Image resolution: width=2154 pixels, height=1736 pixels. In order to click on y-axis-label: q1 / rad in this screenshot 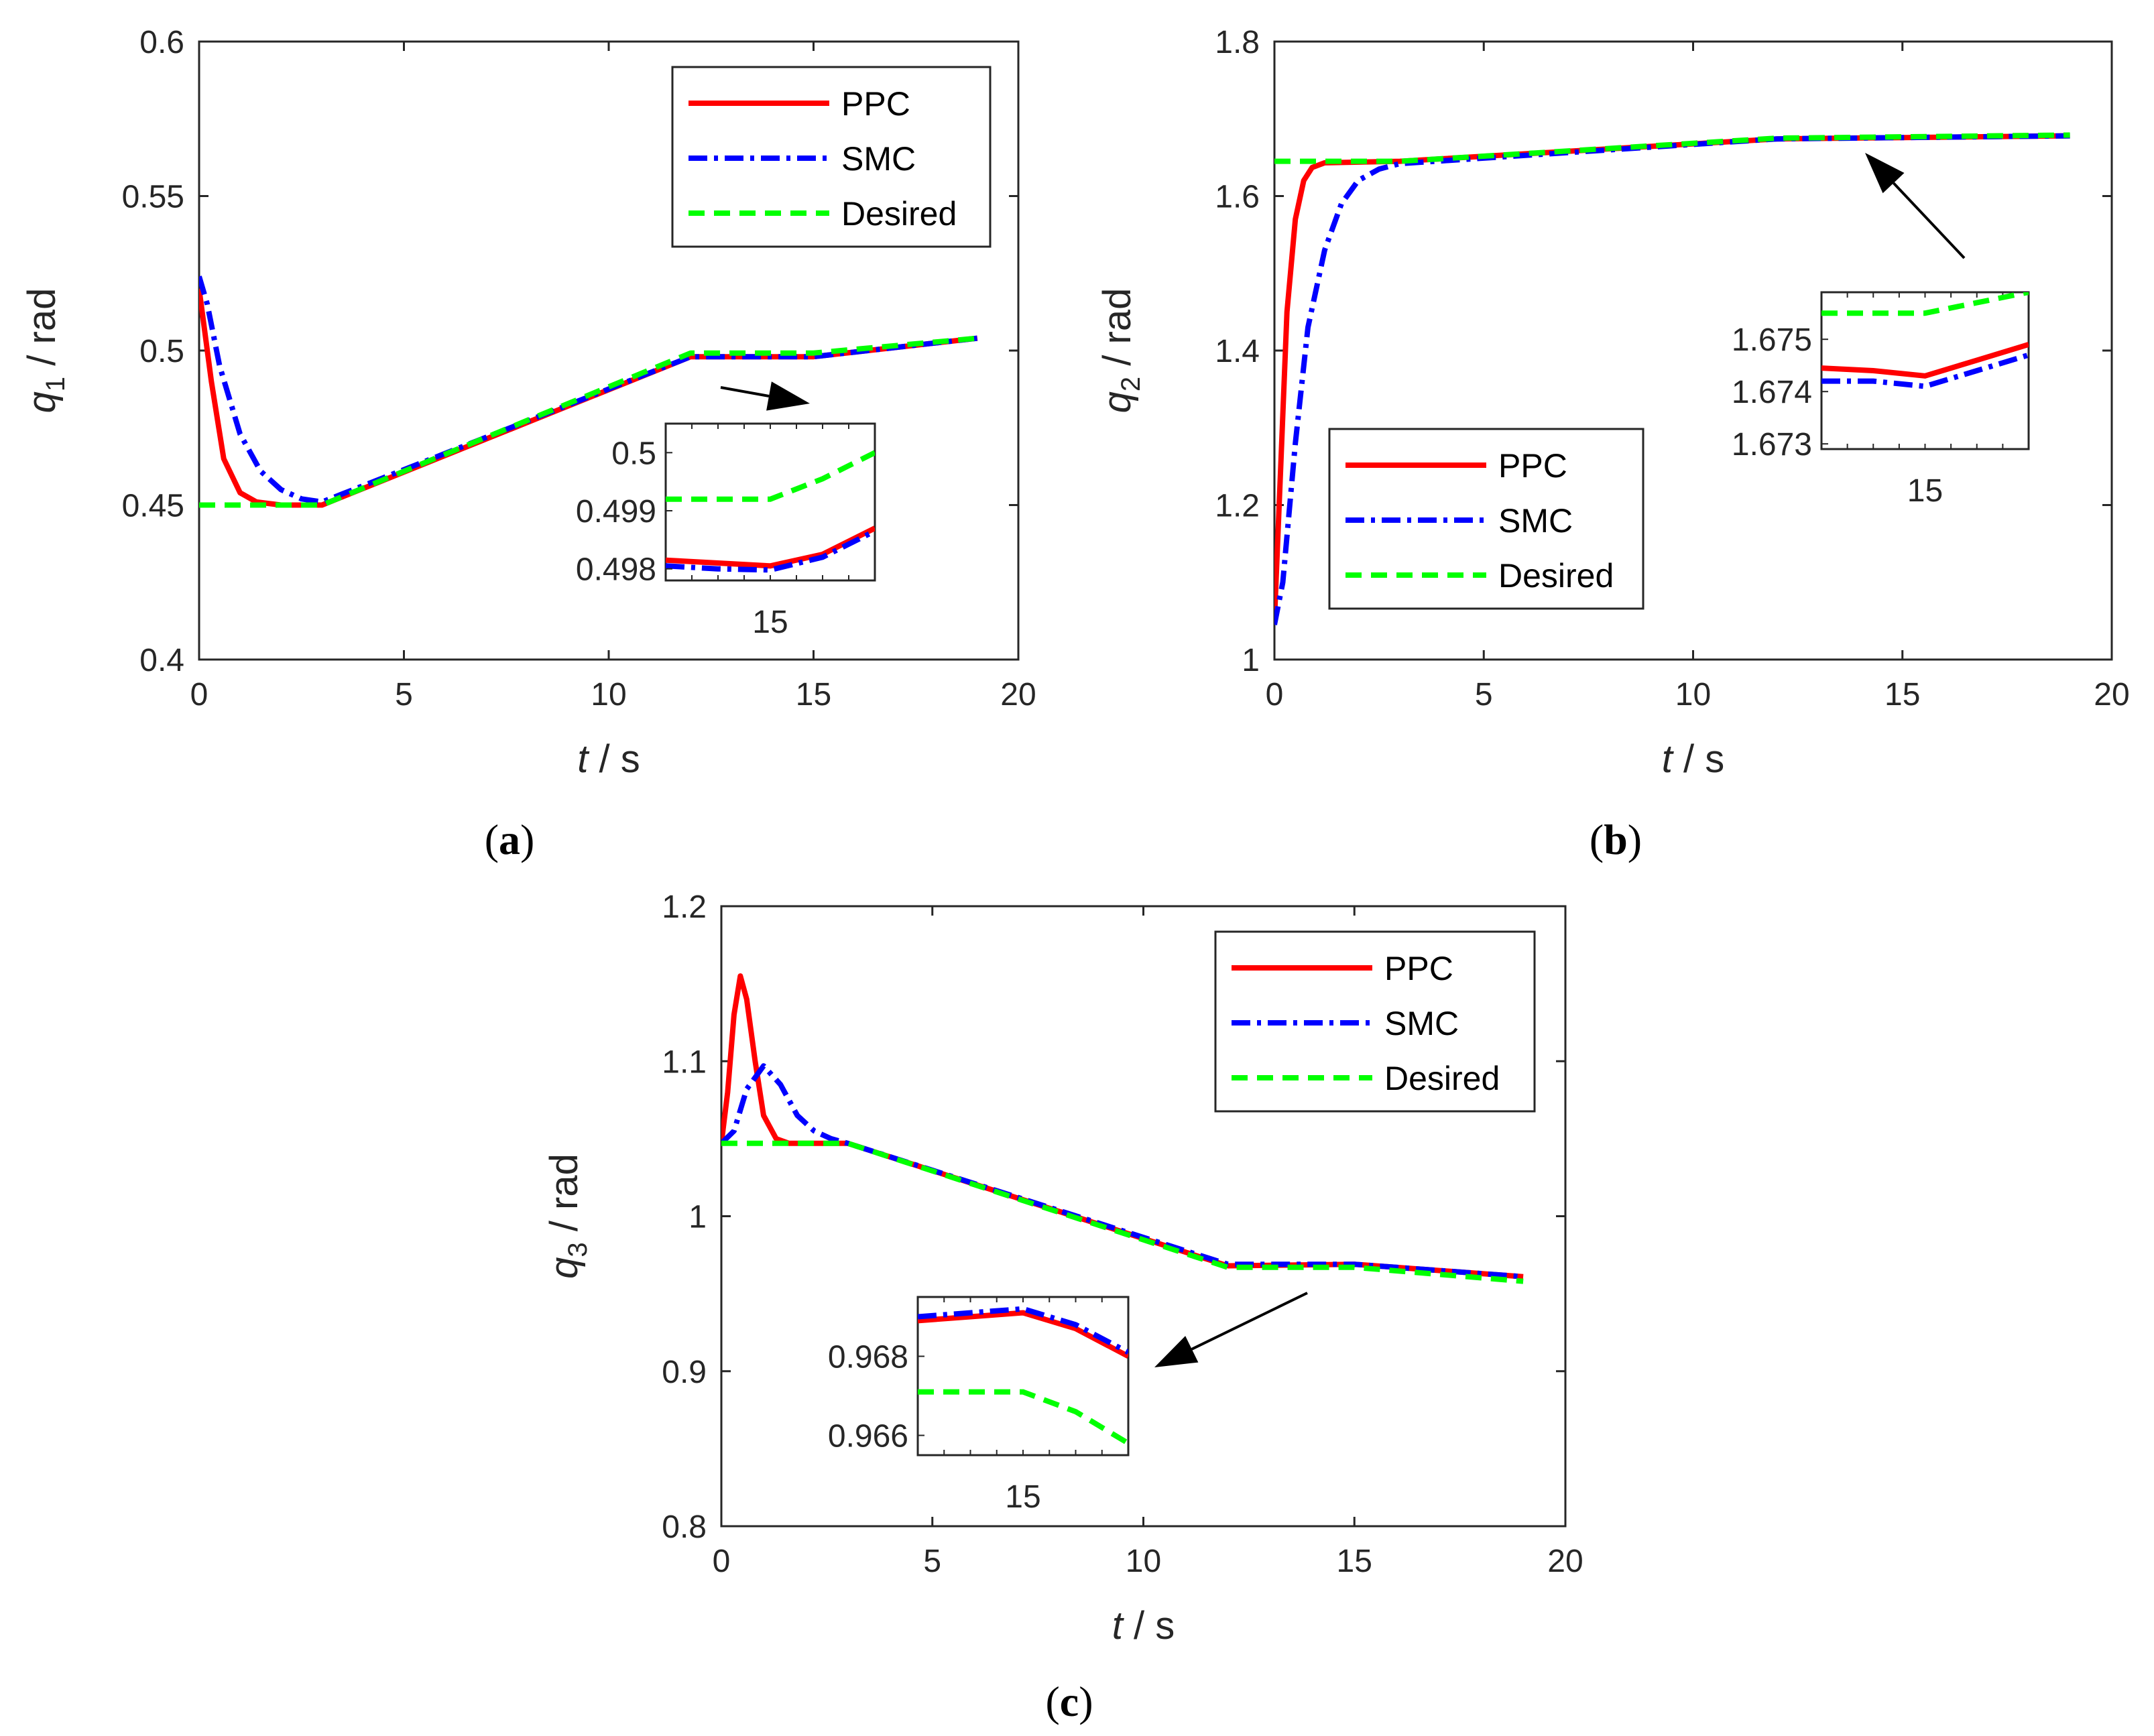, I will do `click(45, 351)`.